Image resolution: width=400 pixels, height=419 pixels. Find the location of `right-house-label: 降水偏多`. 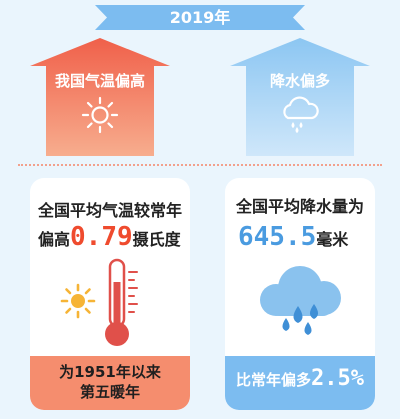

right-house-label: 降水偏多 is located at coordinates (299, 81).